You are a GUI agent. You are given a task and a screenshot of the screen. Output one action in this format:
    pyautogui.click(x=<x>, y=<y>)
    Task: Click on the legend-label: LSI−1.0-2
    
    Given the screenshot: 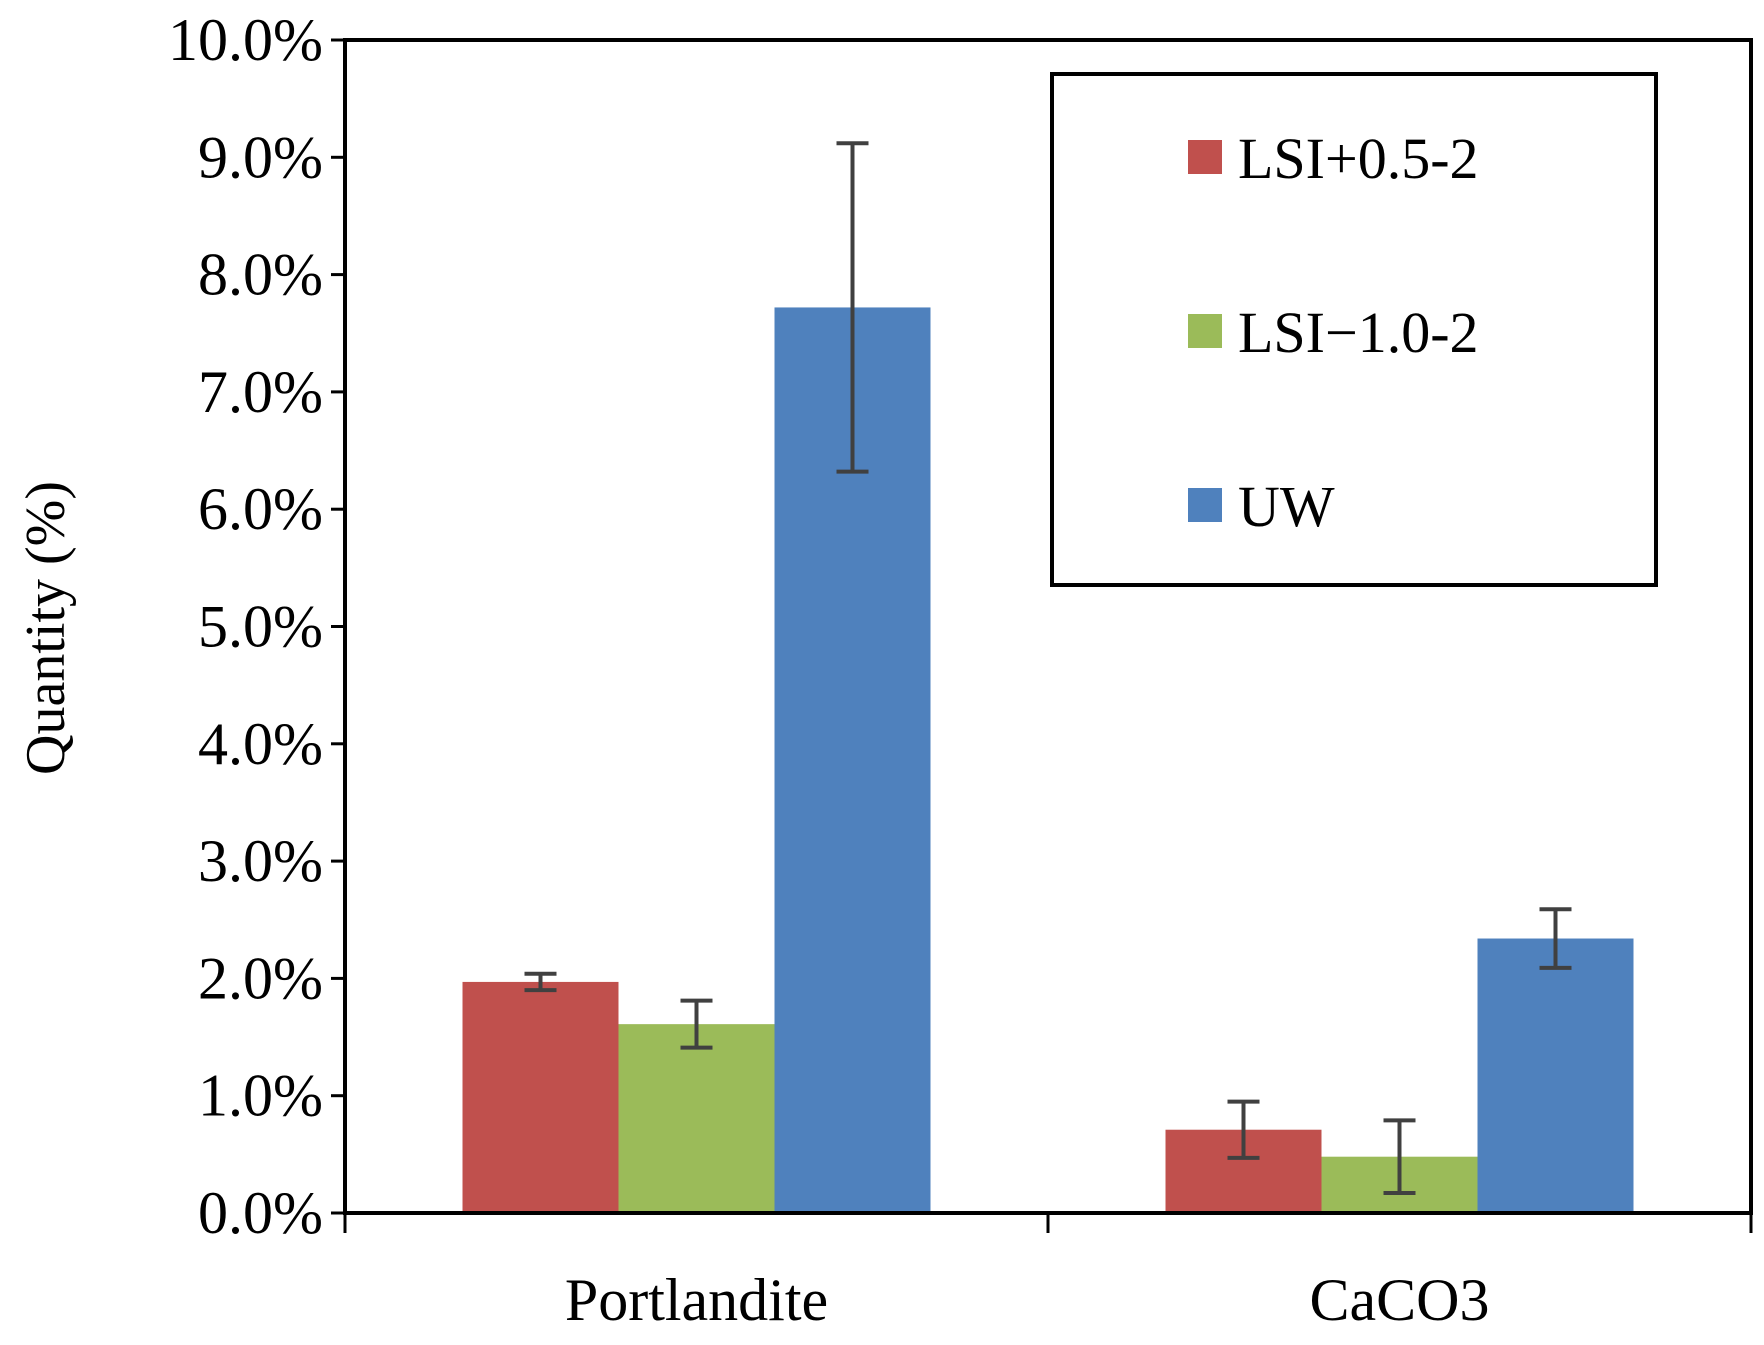 What is the action you would take?
    pyautogui.click(x=1358, y=332)
    